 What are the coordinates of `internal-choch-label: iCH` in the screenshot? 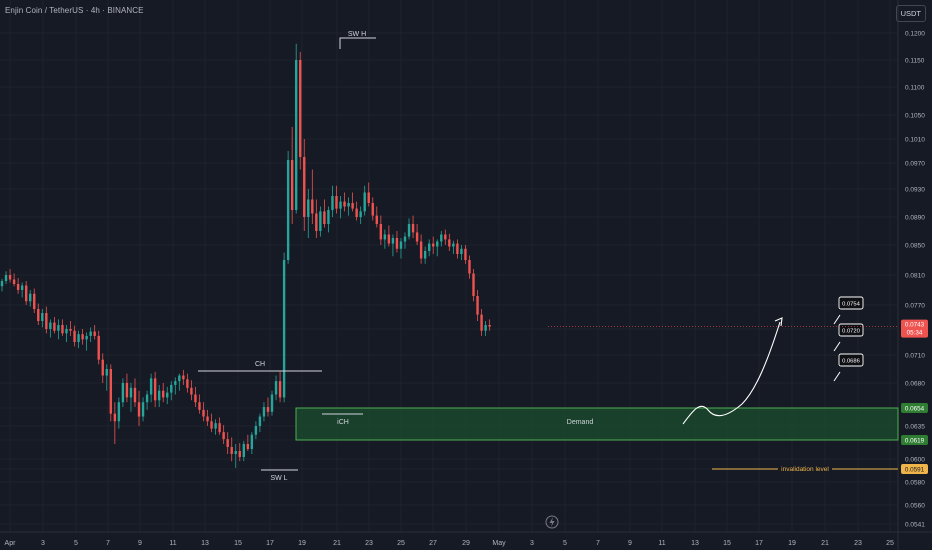 It's located at (343, 422).